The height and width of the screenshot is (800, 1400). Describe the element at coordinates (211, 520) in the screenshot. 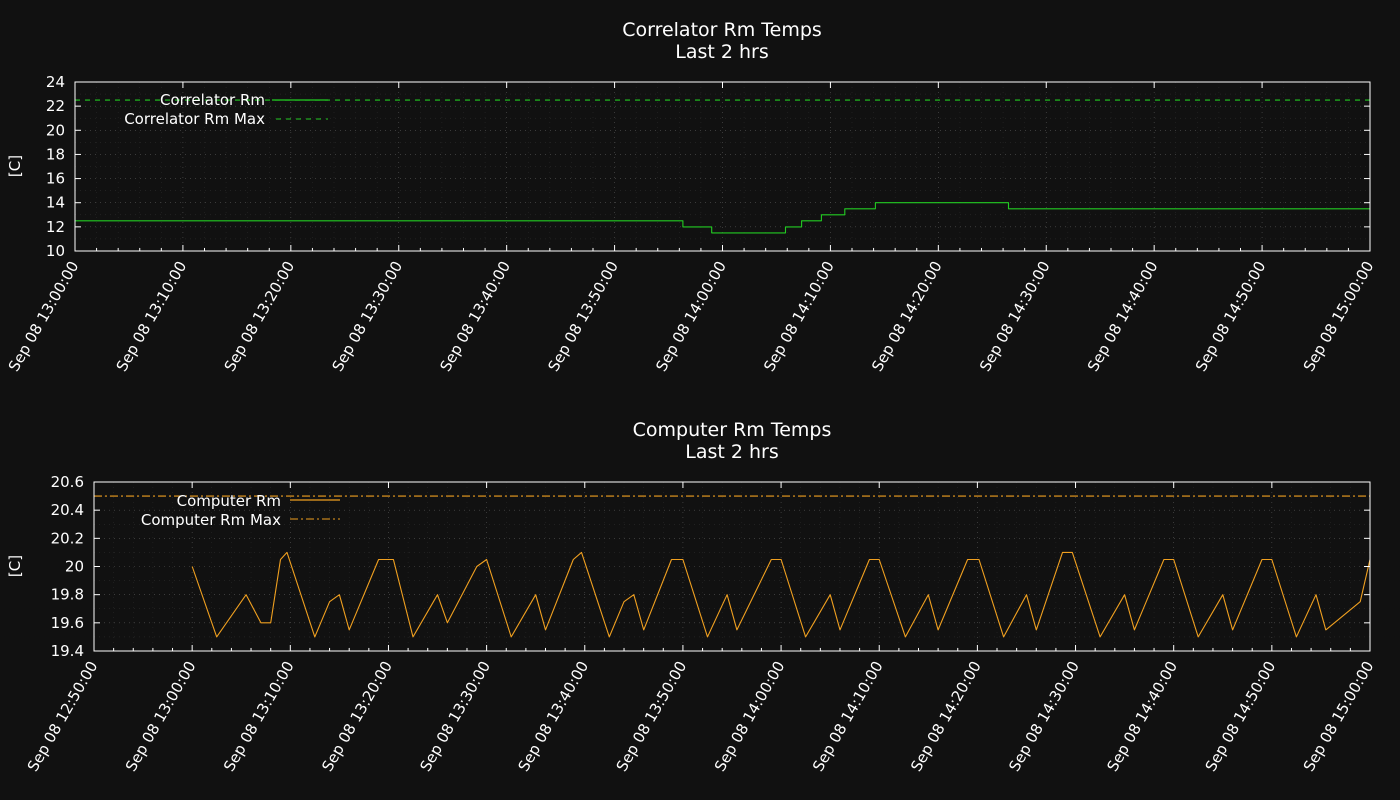

I see `legend-label-computer-rm-max: Computer Rm Max` at that location.